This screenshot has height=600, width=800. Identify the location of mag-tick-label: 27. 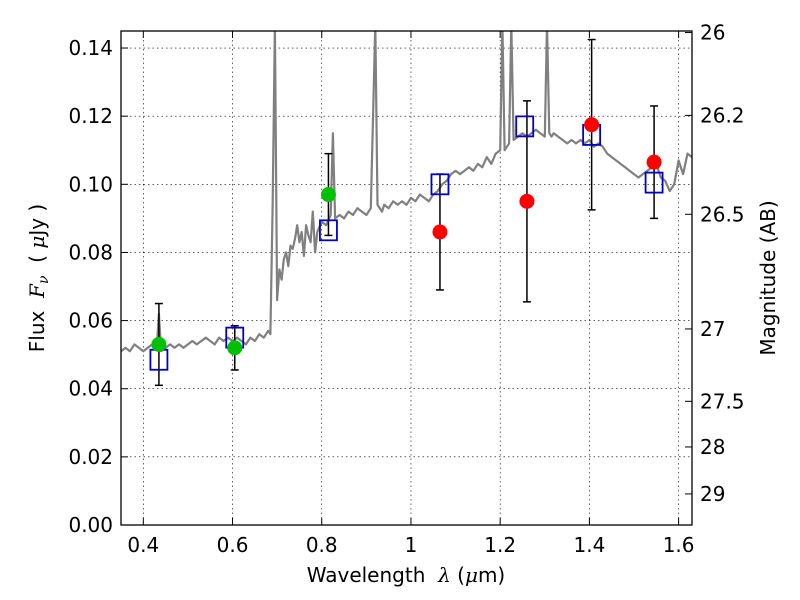
(712, 329).